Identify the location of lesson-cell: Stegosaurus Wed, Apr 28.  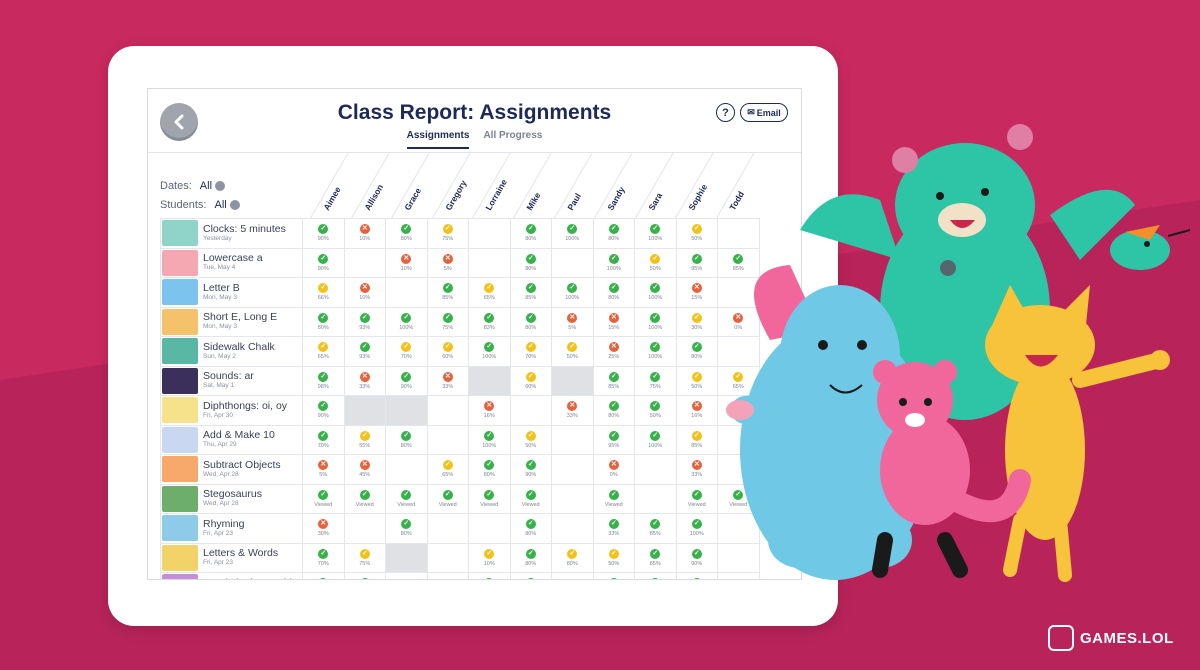
(231, 498).